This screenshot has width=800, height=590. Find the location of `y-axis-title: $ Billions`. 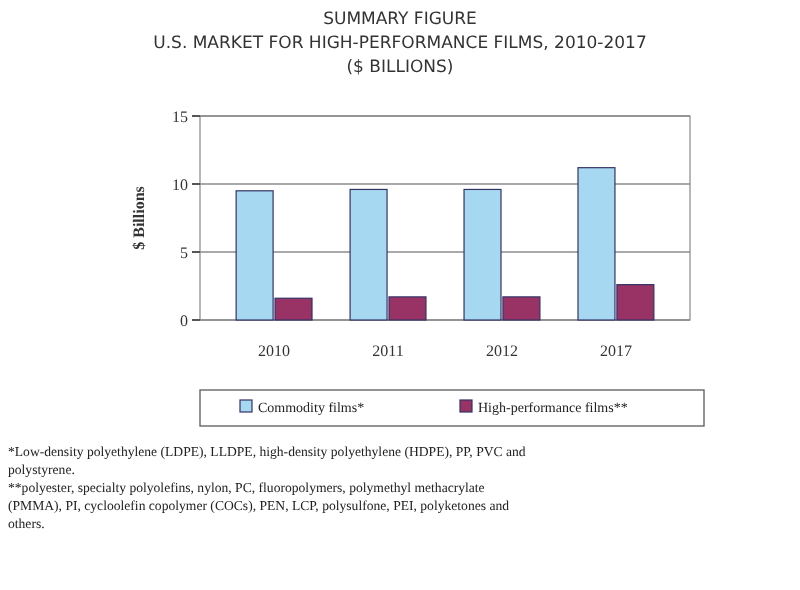

y-axis-title: $ Billions is located at coordinates (139, 218).